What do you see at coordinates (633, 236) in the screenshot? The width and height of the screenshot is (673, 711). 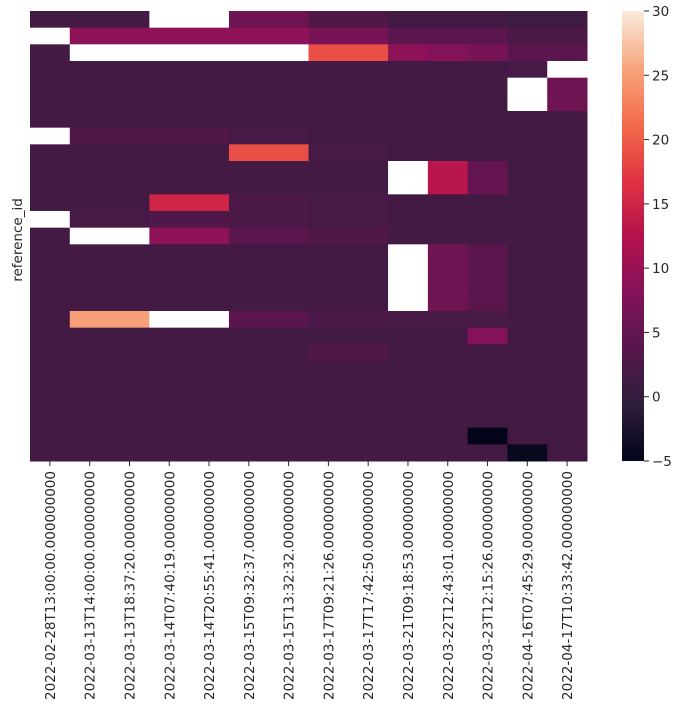 I see `colorbar-gradient` at bounding box center [633, 236].